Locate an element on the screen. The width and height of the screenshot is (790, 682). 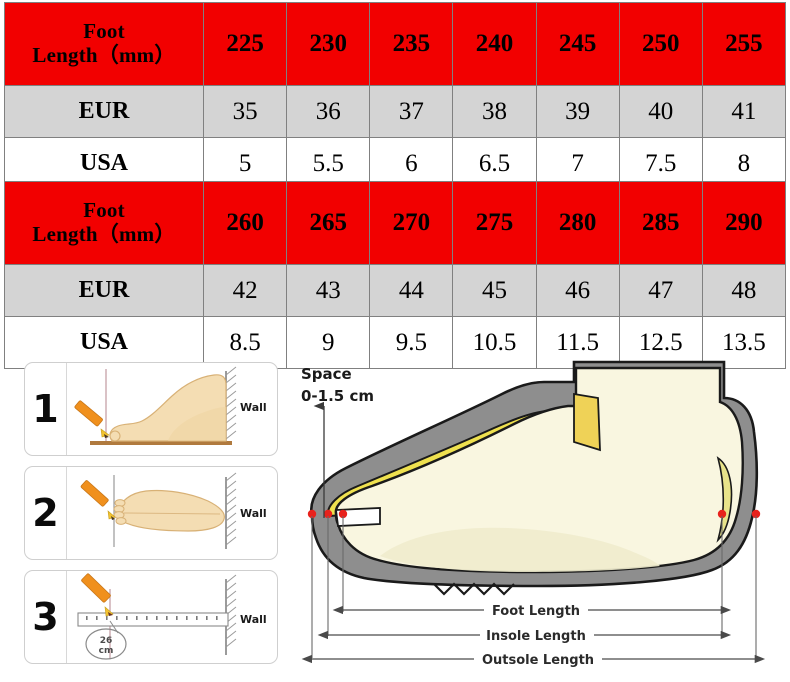
foot-length-value: 245 is located at coordinates (577, 44).